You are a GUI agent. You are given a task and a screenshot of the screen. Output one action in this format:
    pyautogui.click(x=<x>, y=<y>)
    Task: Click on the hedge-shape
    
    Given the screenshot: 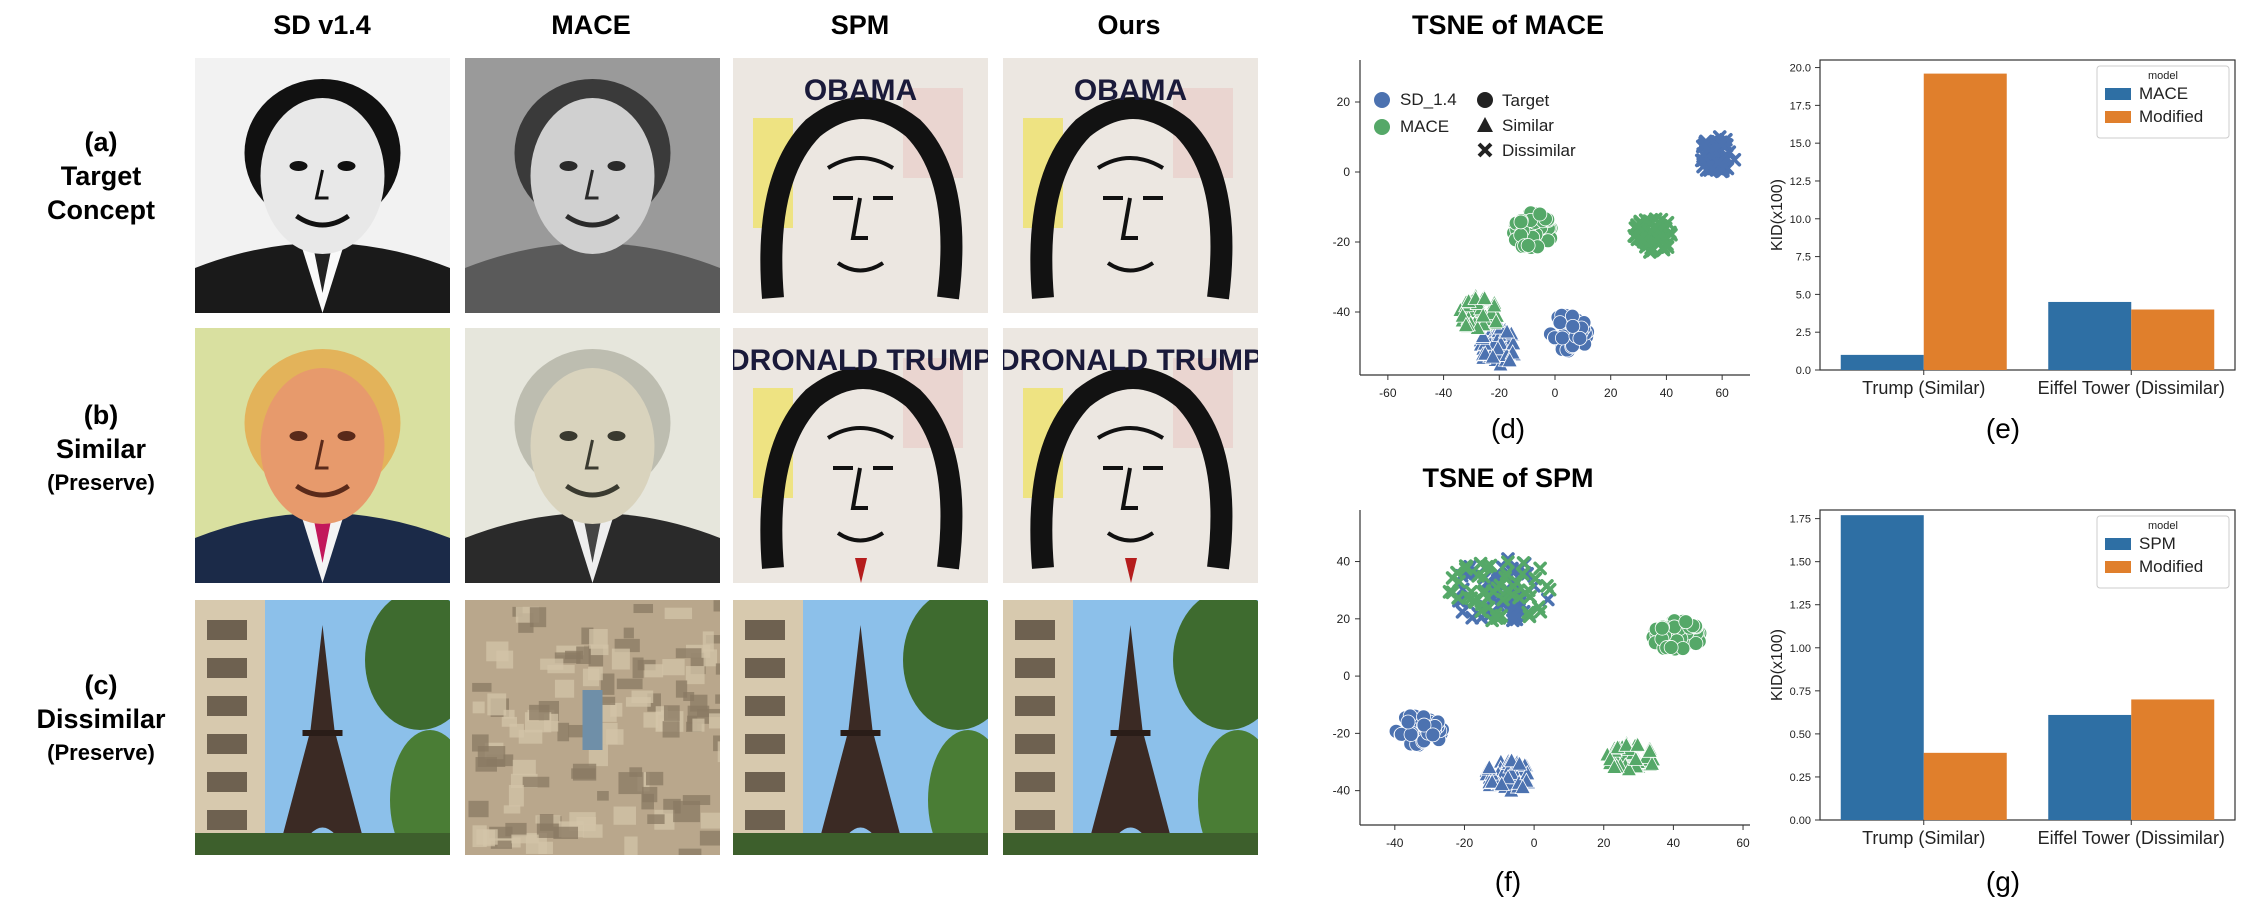 What is the action you would take?
    pyautogui.click(x=860, y=844)
    